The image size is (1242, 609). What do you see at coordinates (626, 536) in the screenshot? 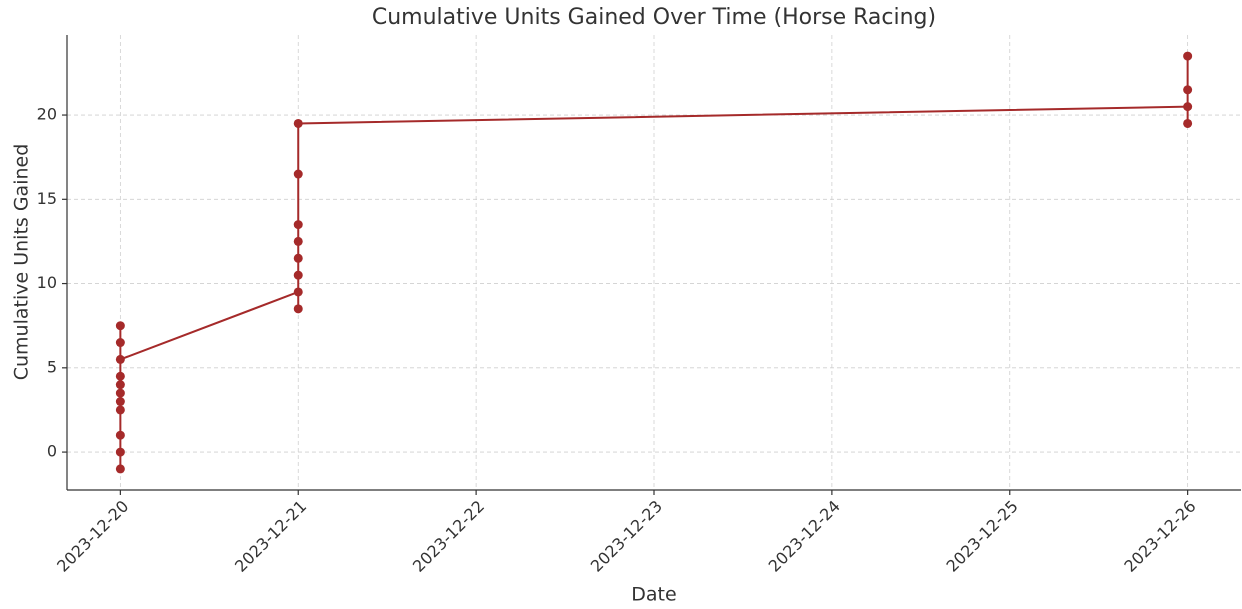
I see `x-tick-label: 2023-12-23` at bounding box center [626, 536].